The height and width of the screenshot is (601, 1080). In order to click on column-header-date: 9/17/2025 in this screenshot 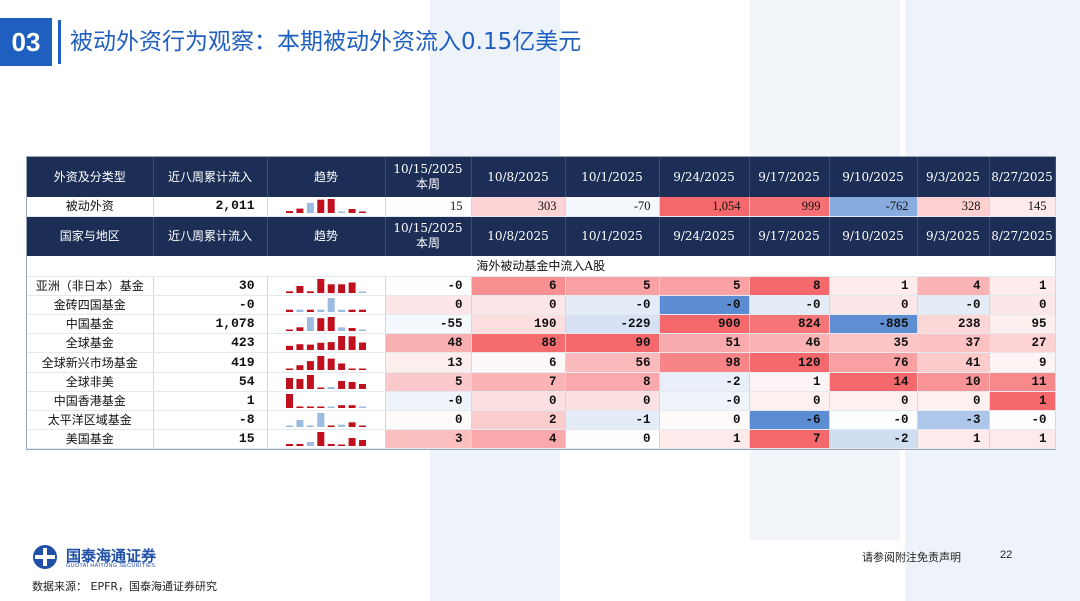, I will do `click(789, 236)`.